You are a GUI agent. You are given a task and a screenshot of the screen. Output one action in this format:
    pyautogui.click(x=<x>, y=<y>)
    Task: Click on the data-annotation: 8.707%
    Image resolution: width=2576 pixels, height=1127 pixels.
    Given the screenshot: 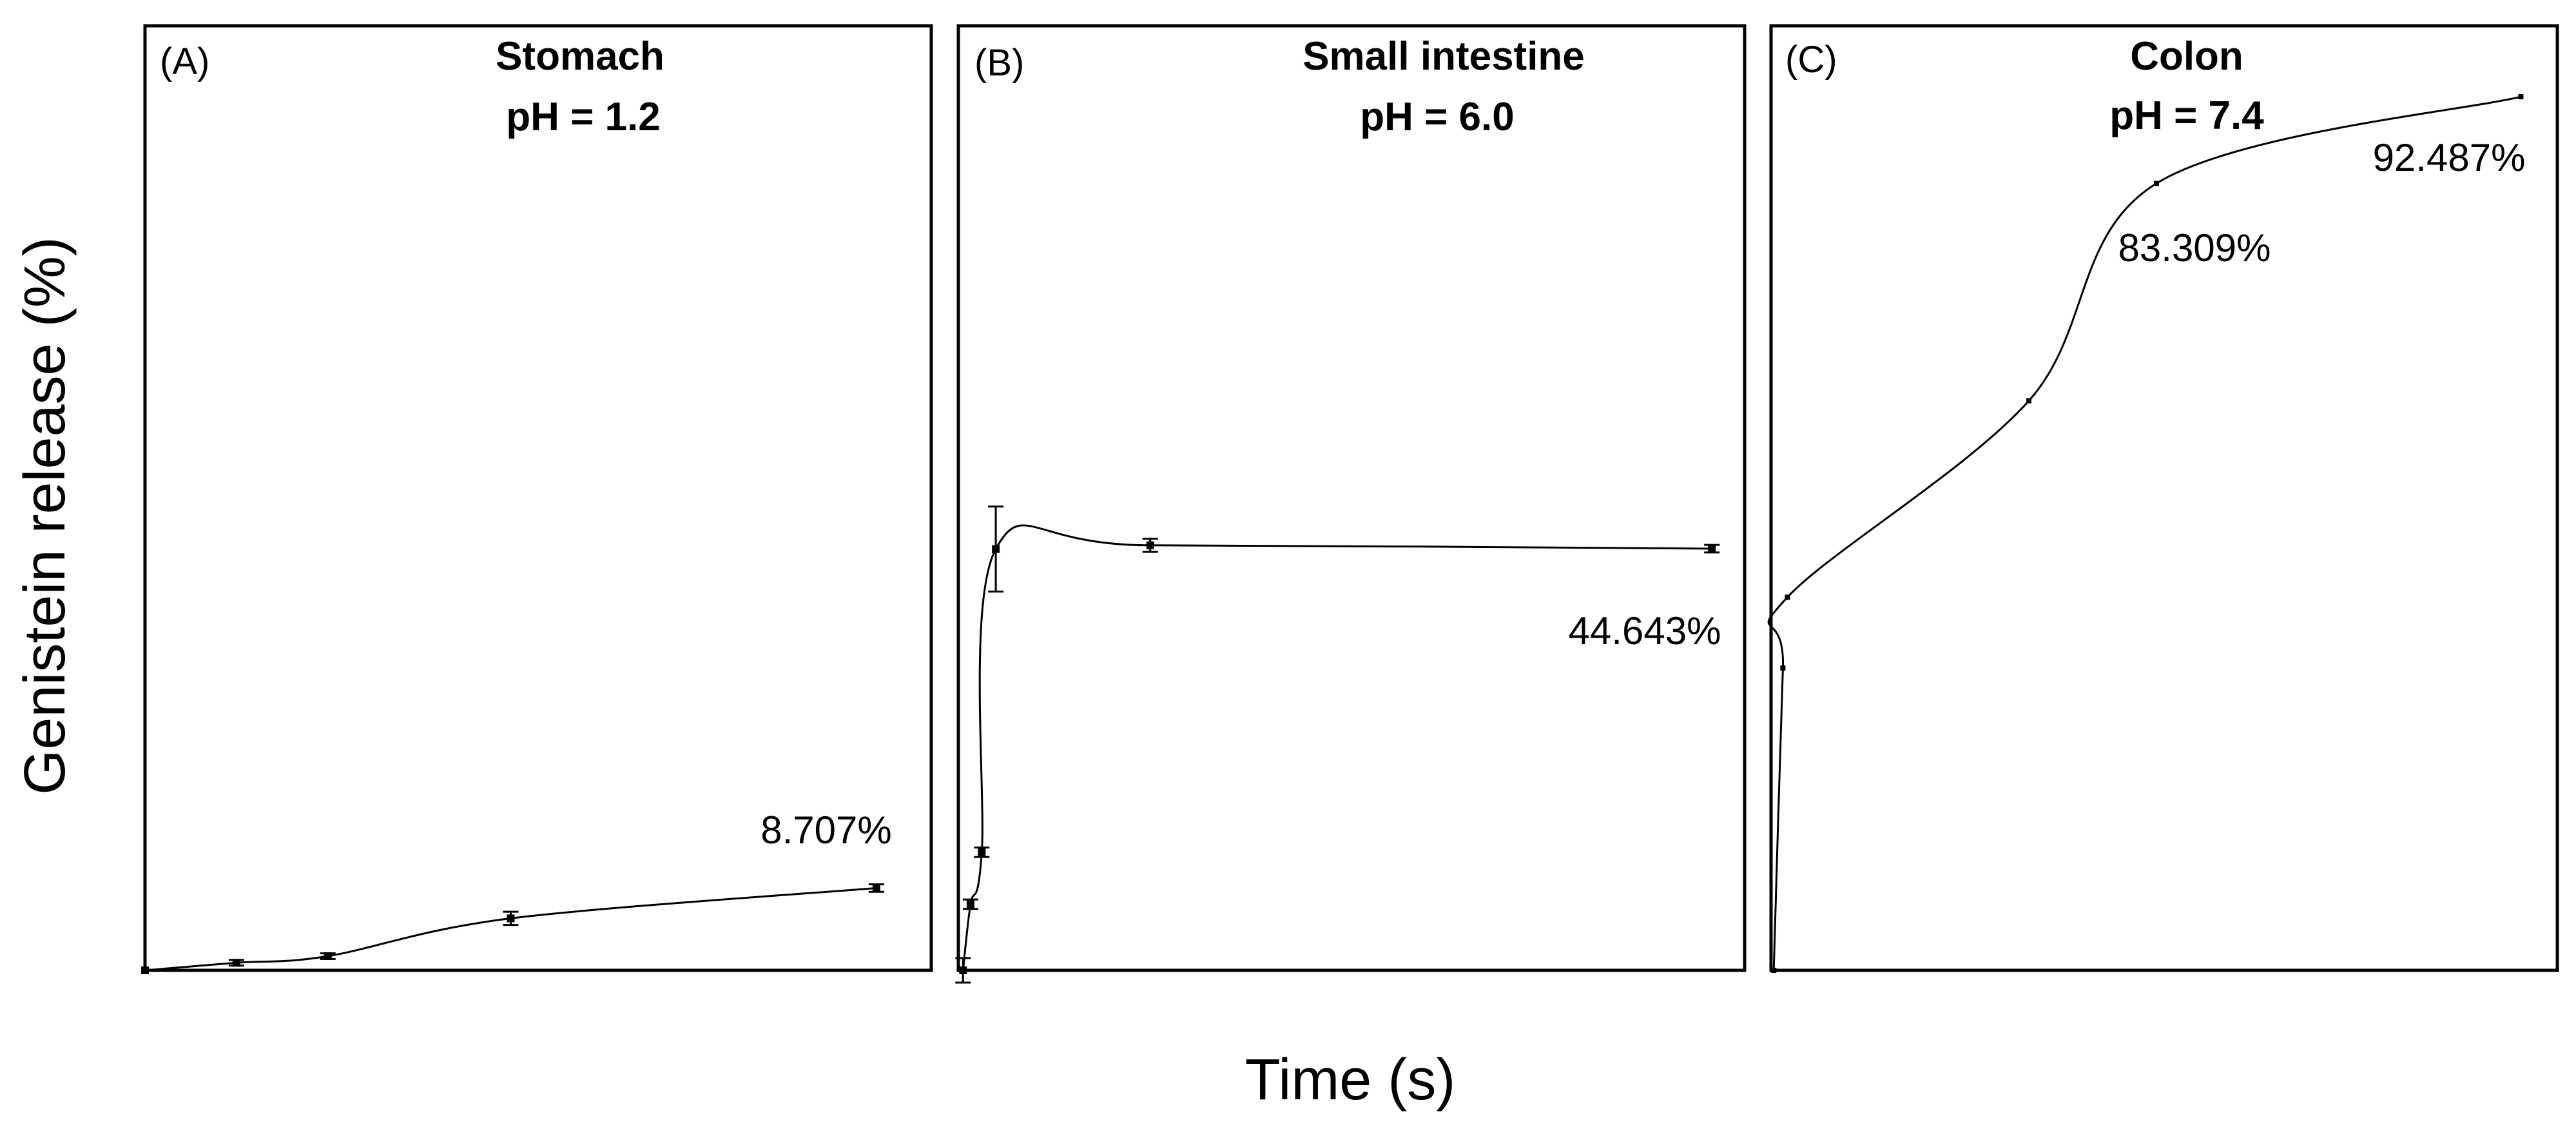 What is the action you would take?
    pyautogui.click(x=826, y=830)
    